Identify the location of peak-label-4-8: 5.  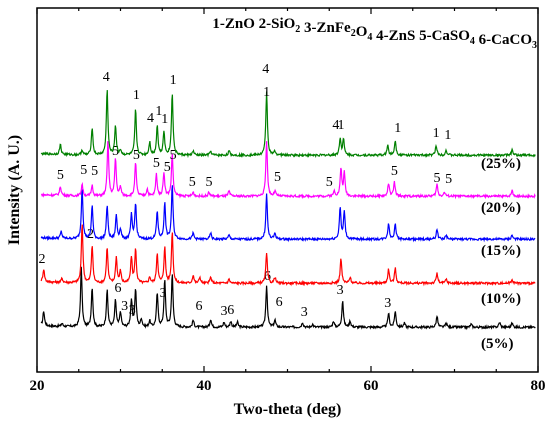
(173, 155).